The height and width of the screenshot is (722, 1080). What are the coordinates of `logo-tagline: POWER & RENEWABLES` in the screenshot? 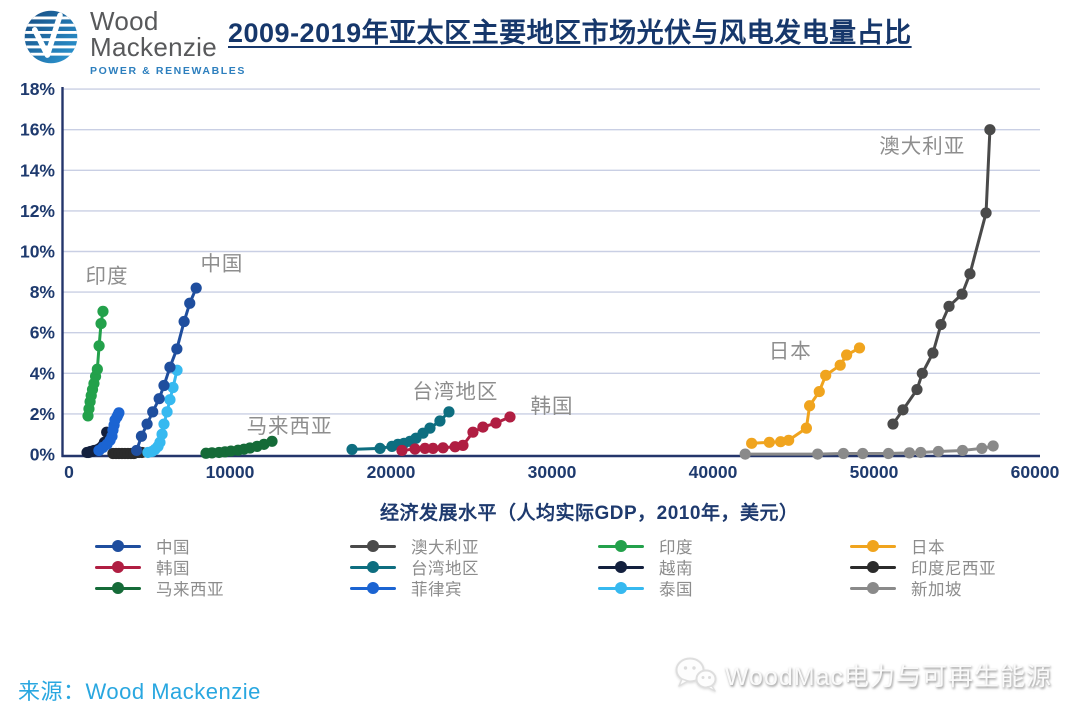 It's located at (168, 71).